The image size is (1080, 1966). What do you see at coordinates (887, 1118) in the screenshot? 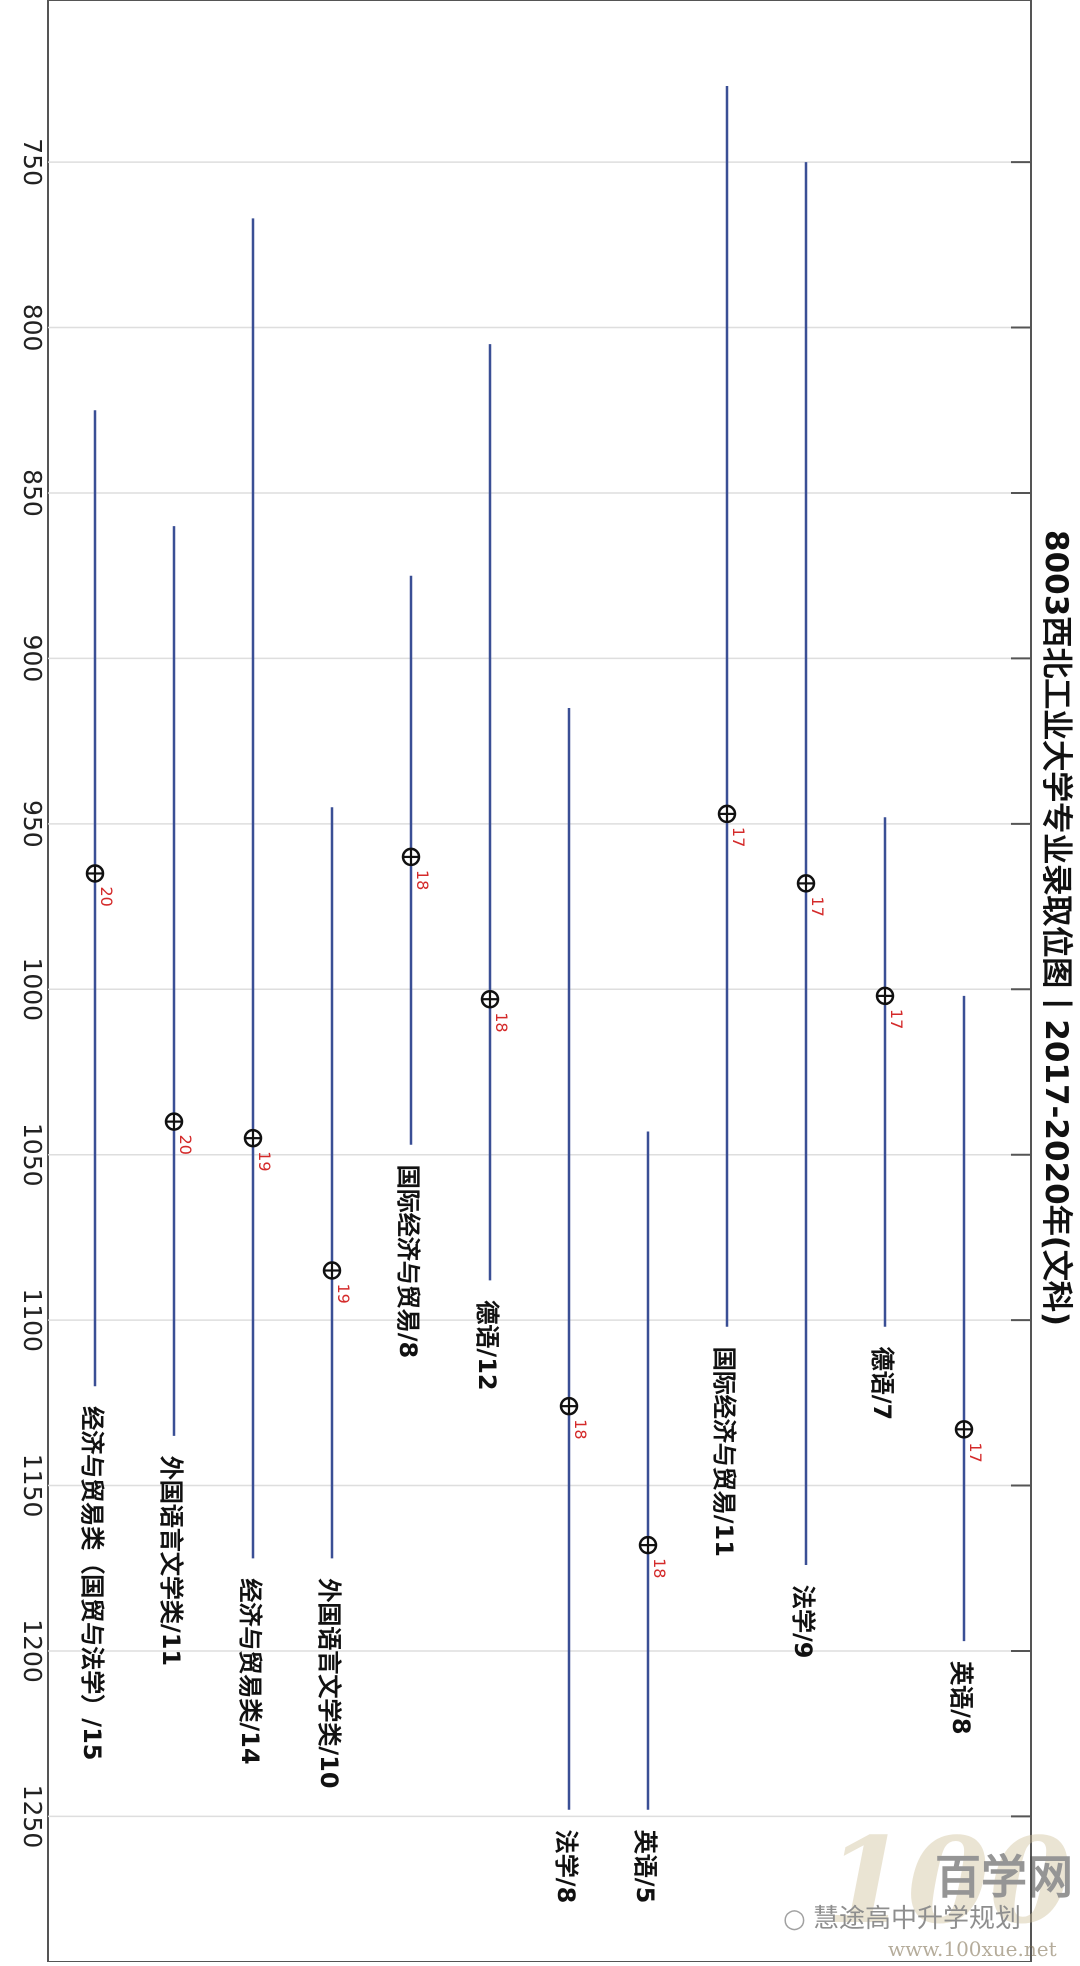
I see `series-group: 17 德语/7` at bounding box center [887, 1118].